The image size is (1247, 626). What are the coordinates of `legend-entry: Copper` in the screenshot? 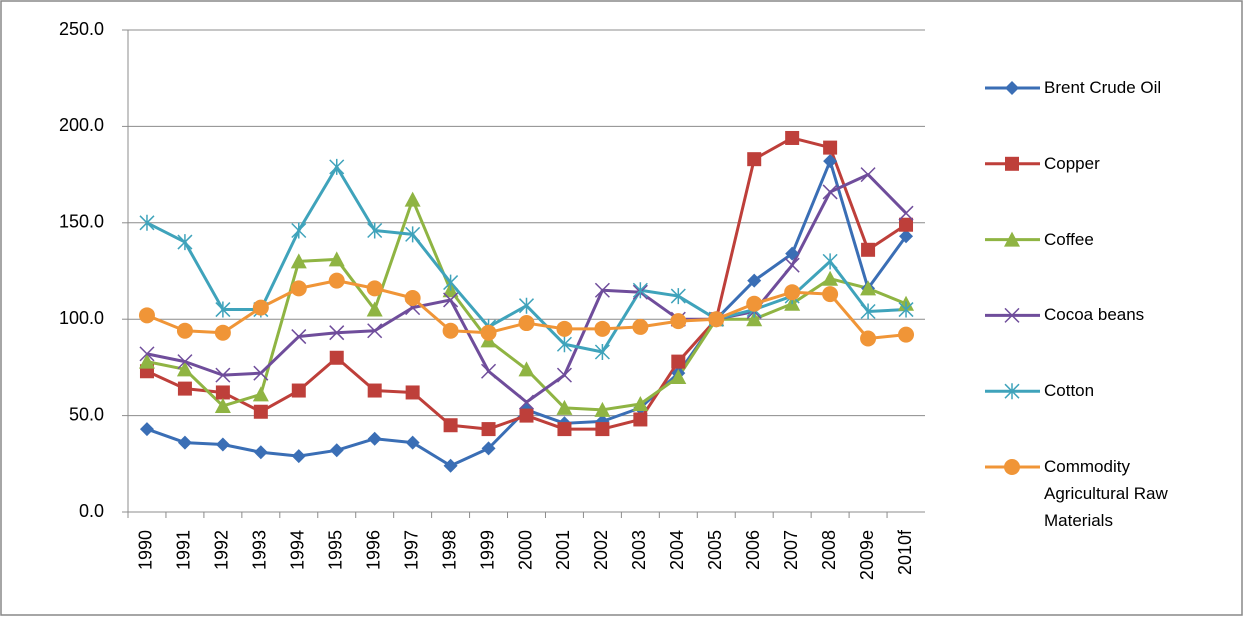 It's located at (1072, 163).